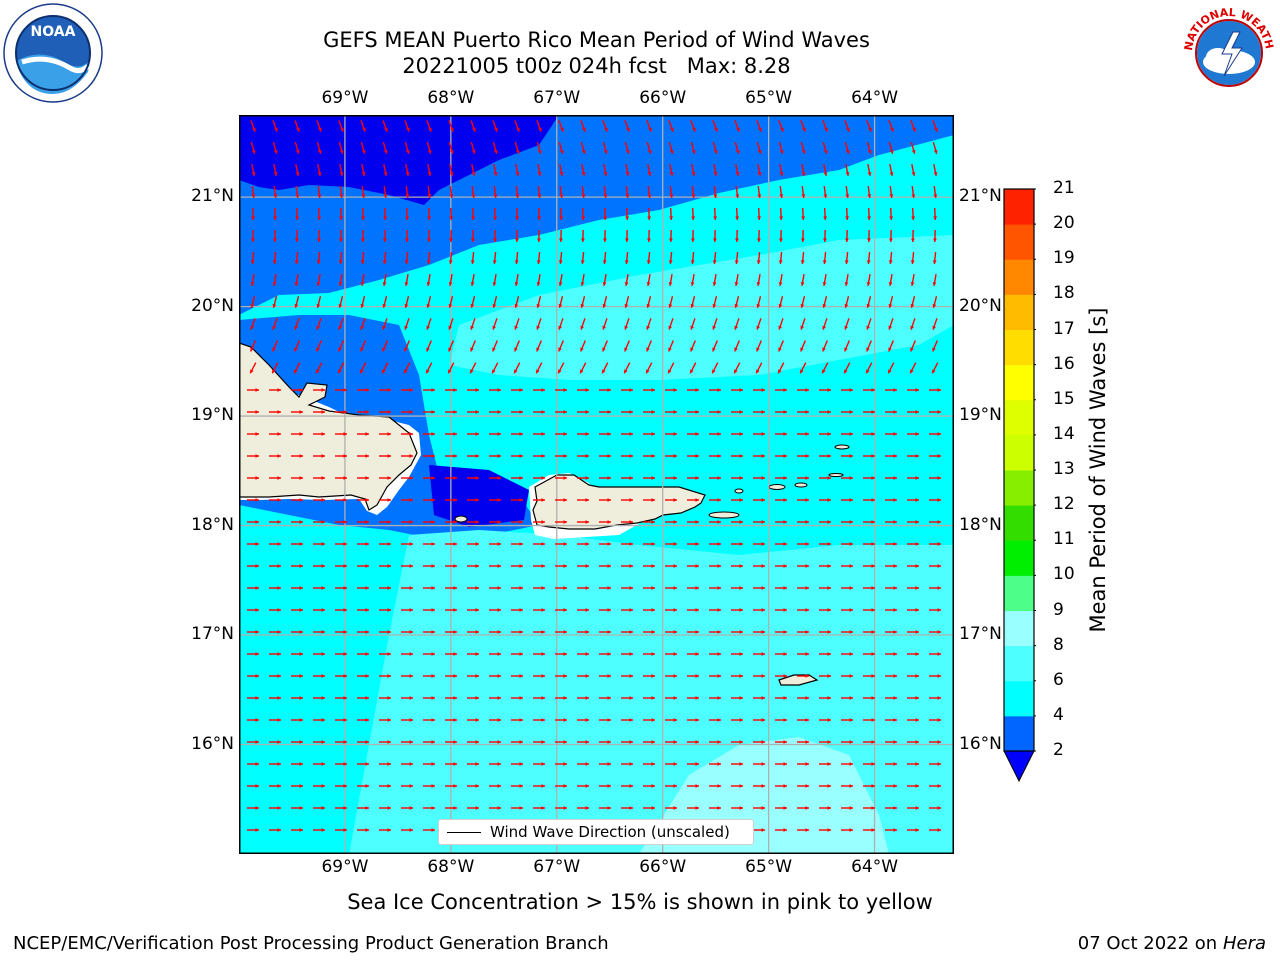  I want to click on latLeft-5: 16°N, so click(212, 743).